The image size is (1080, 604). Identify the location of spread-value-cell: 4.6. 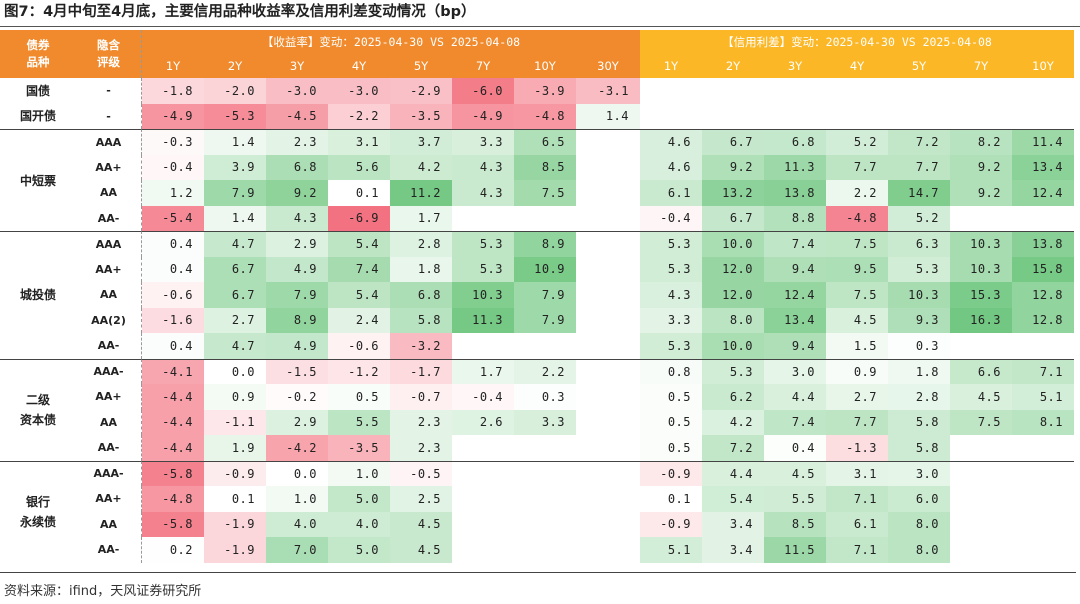
(671, 142).